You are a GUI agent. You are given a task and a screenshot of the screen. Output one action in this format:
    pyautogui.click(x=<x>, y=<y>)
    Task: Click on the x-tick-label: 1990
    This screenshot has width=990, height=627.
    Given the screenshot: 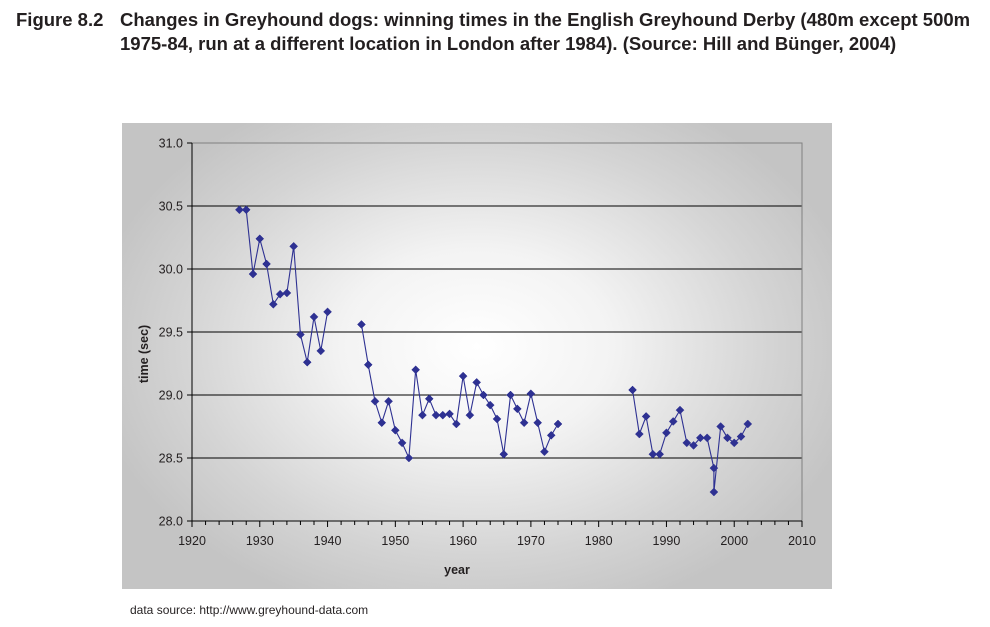 What is the action you would take?
    pyautogui.click(x=667, y=541)
    